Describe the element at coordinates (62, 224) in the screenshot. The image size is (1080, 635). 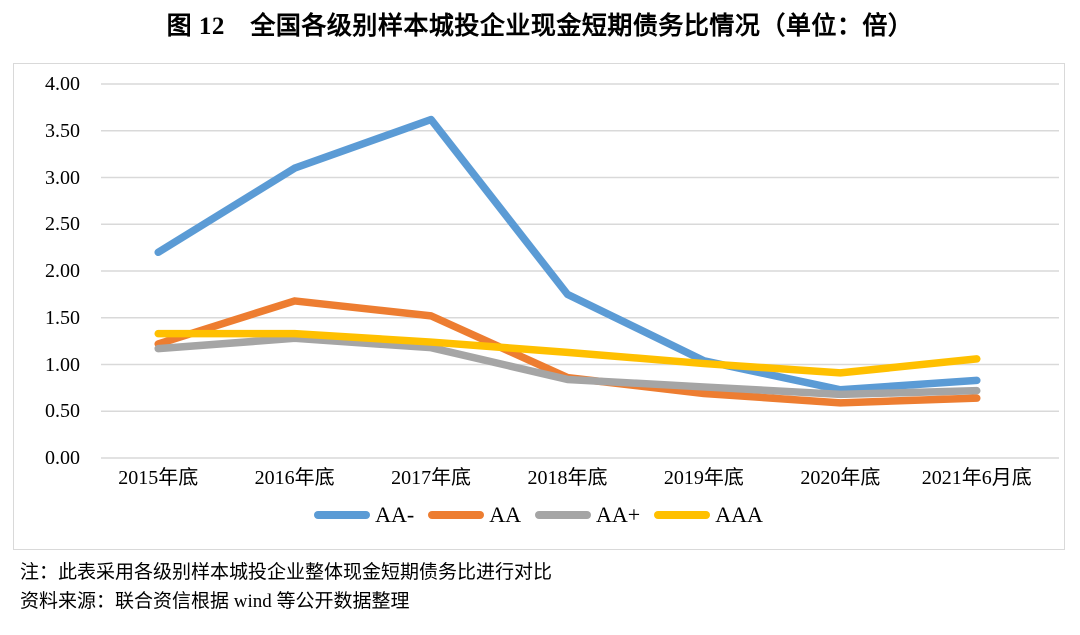
I see `y-tick-label: 2.50` at that location.